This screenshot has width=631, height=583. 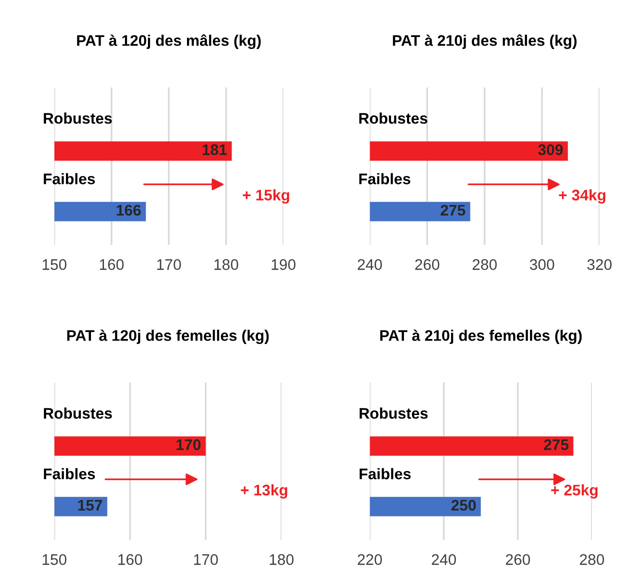 I want to click on annotation: + 25kg, so click(x=574, y=491).